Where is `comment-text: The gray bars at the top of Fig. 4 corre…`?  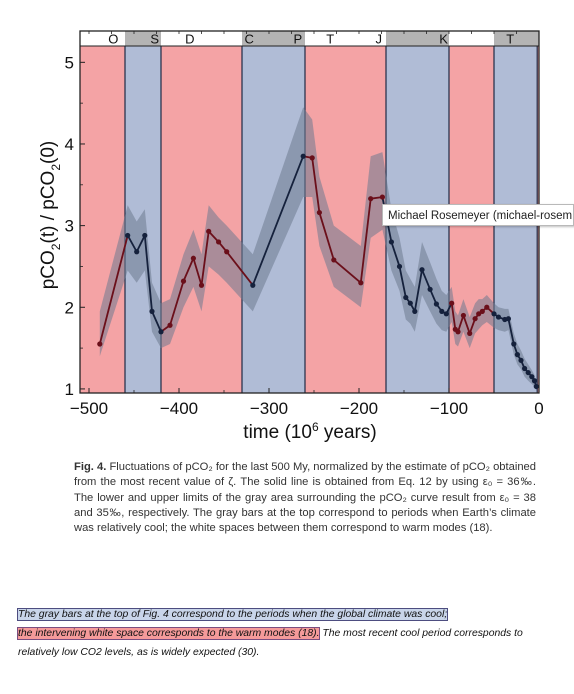
comment-text: The gray bars at the top of Fig. 4 corre… is located at coordinates (273, 633).